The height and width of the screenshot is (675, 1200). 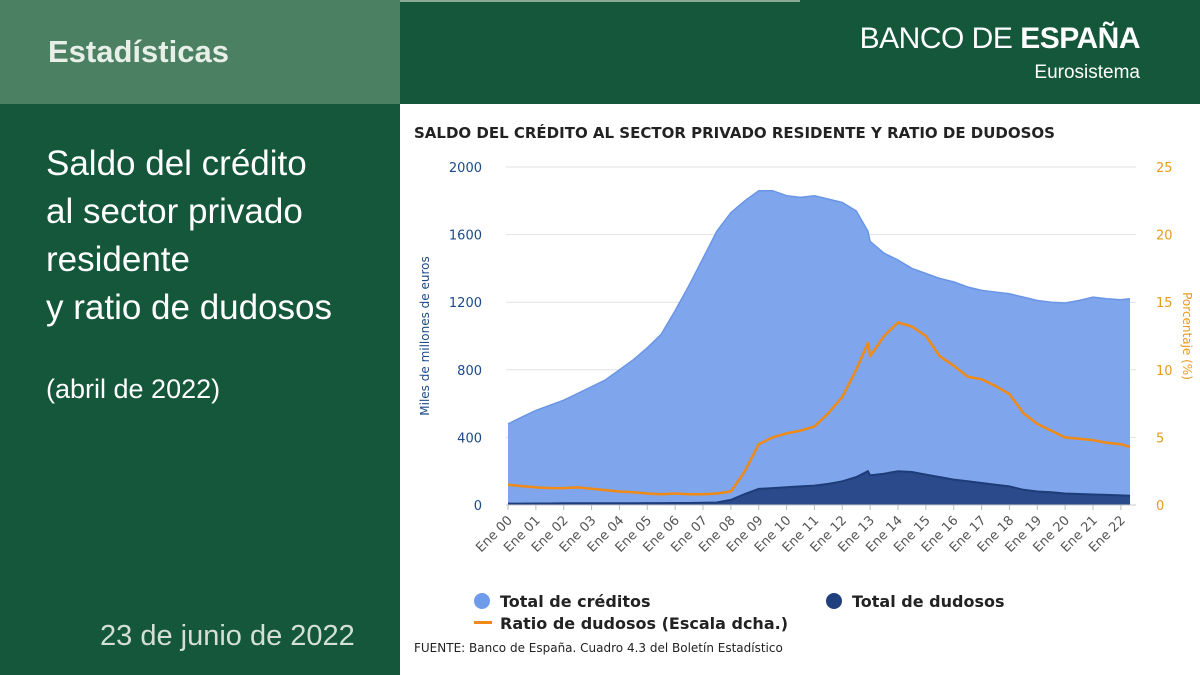 What do you see at coordinates (600, 1) in the screenshot?
I see `header-divider` at bounding box center [600, 1].